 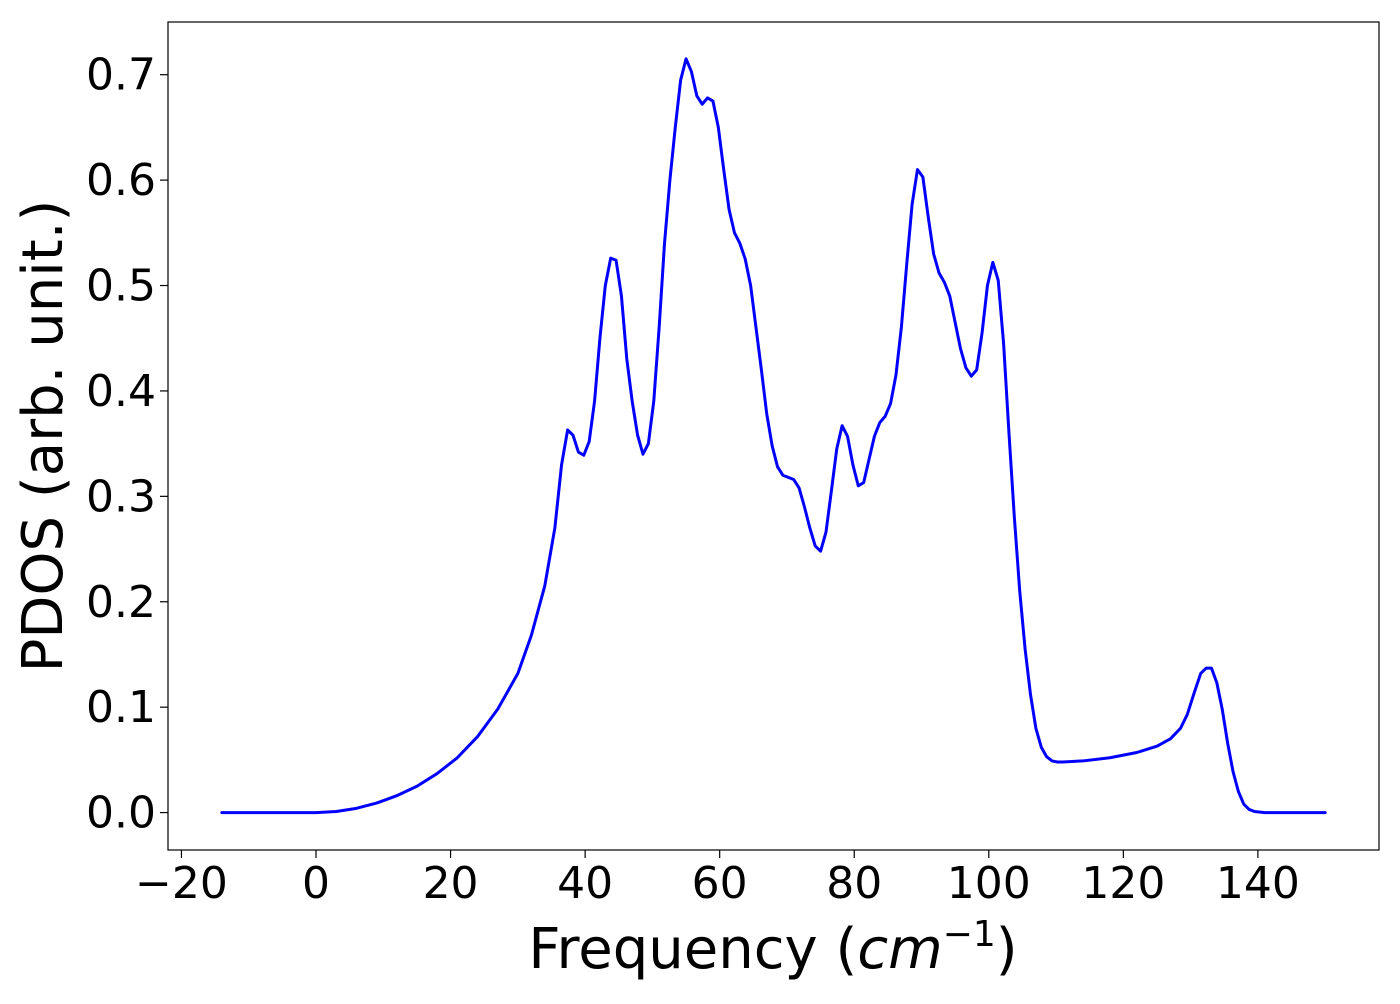 I want to click on x-tick-label: 100, so click(x=989, y=883).